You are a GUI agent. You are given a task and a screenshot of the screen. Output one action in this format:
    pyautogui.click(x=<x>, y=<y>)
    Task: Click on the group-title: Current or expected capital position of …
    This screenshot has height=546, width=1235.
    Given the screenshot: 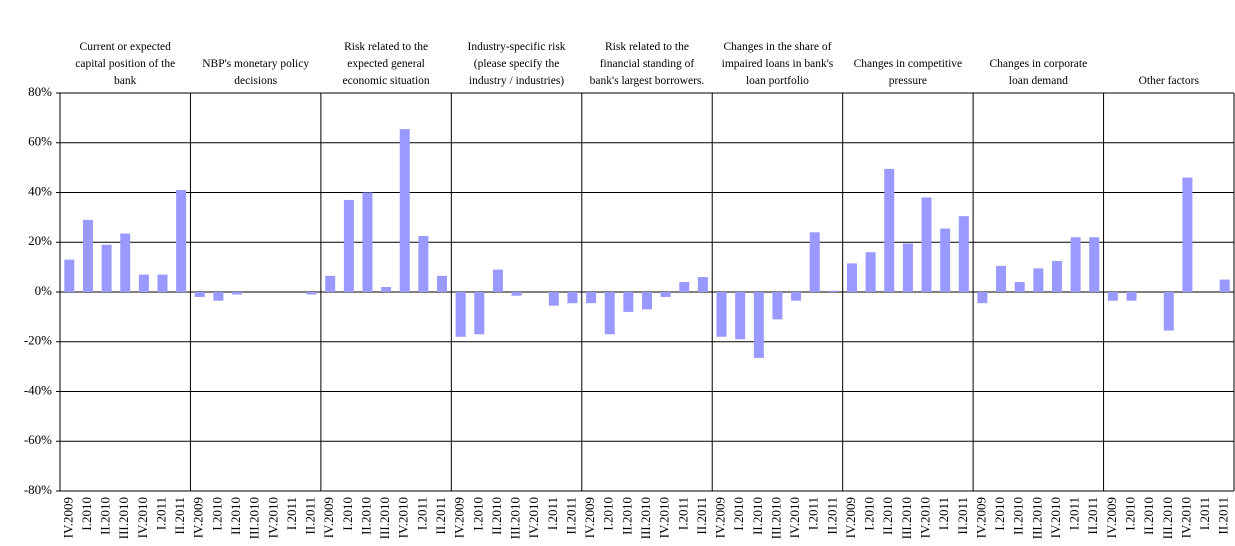 What is the action you would take?
    pyautogui.click(x=125, y=64)
    